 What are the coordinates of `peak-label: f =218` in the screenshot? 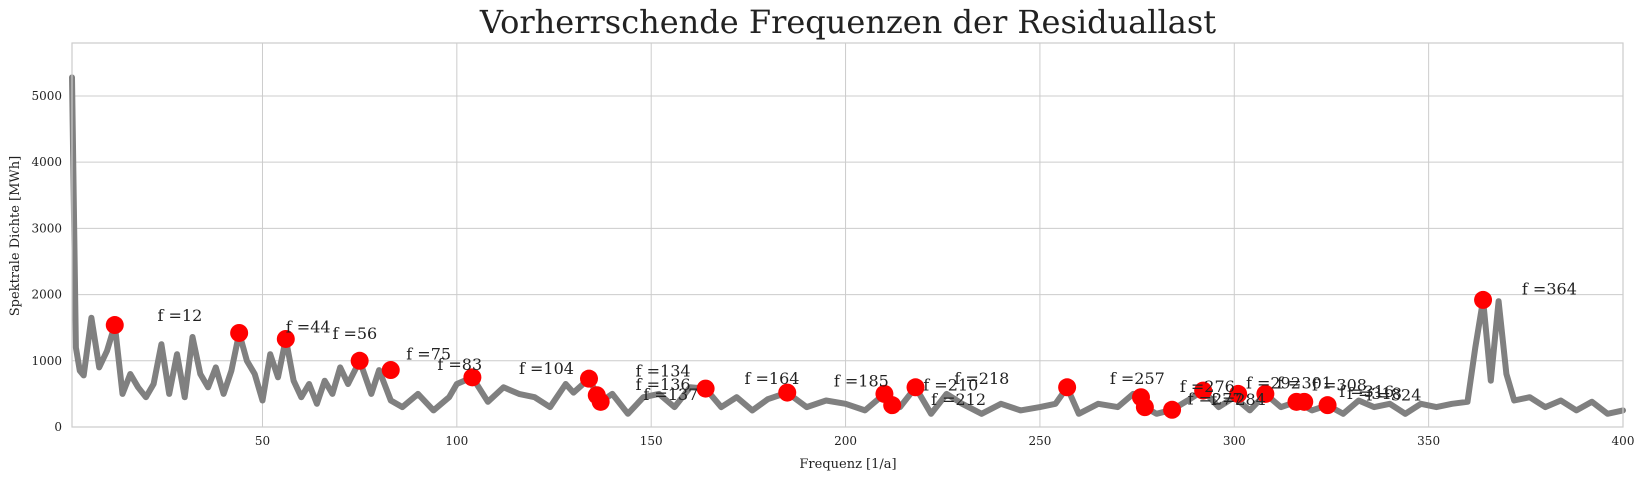 It's located at (981, 378).